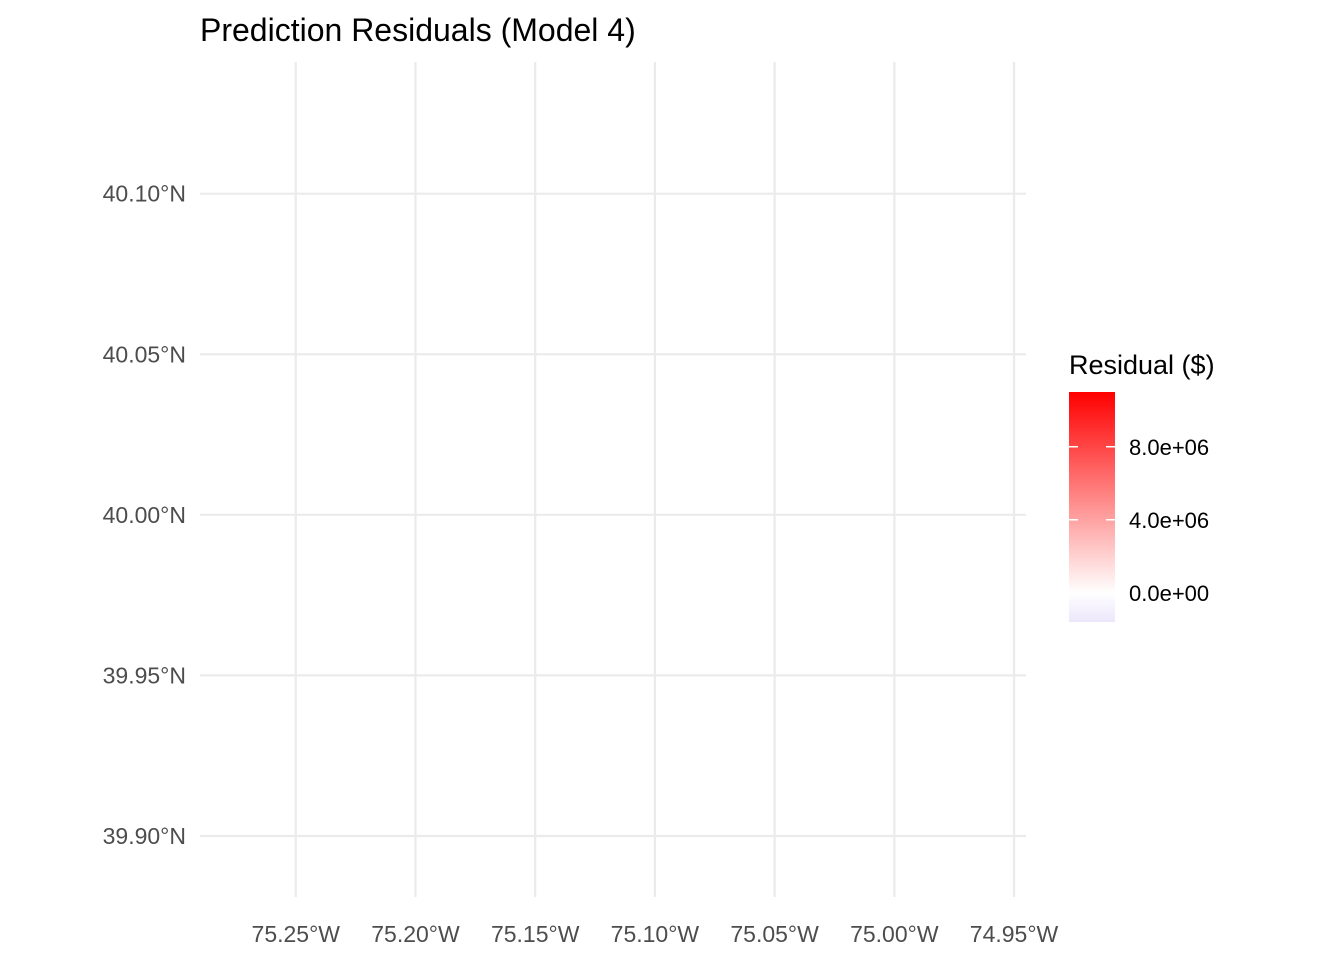  I want to click on y-tick-label: 40.05°N, so click(144, 354).